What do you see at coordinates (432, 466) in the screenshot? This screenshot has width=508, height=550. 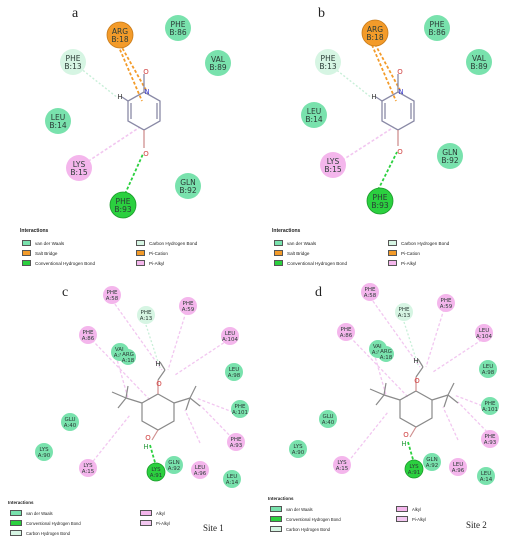 I see `svg-text: A:92` at bounding box center [432, 466].